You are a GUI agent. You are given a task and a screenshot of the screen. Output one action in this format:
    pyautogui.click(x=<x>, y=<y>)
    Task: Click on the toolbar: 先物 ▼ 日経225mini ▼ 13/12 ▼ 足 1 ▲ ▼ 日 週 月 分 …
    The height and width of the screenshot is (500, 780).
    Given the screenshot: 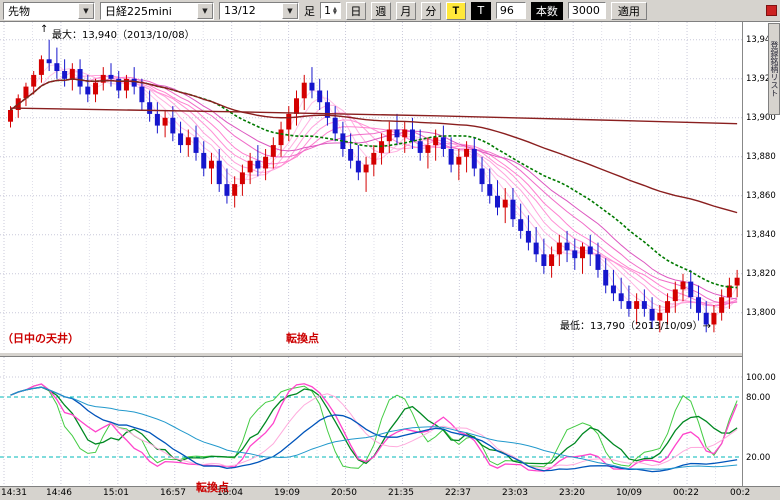 What is the action you would take?
    pyautogui.click(x=390, y=11)
    